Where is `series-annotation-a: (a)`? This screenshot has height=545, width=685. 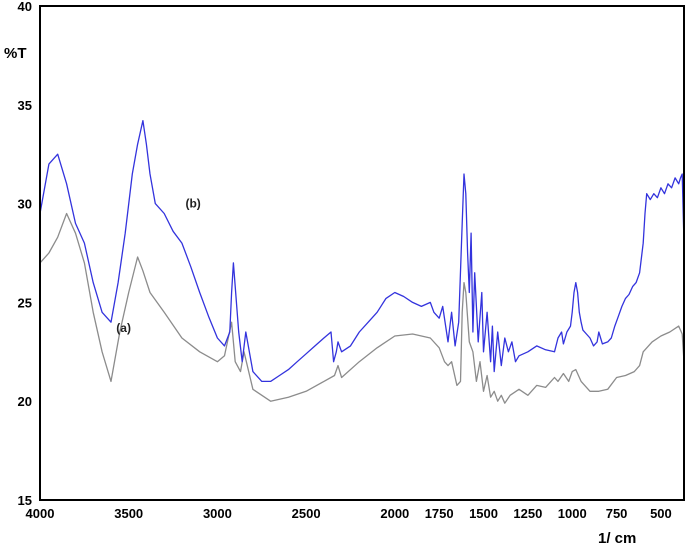 series-annotation-a: (a) is located at coordinates (123, 328).